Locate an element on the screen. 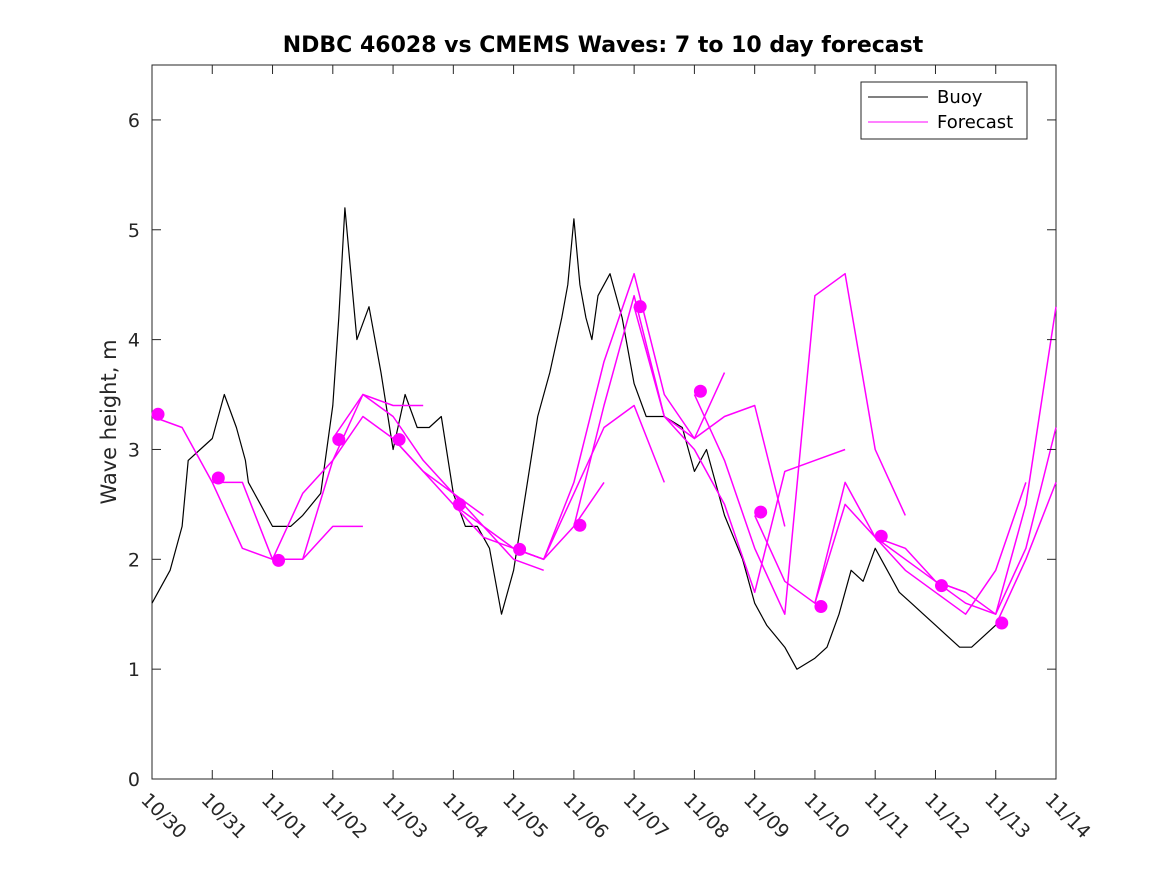 This screenshot has width=1167, height=875. x-tick-label: 11/03 is located at coordinates (405, 816).